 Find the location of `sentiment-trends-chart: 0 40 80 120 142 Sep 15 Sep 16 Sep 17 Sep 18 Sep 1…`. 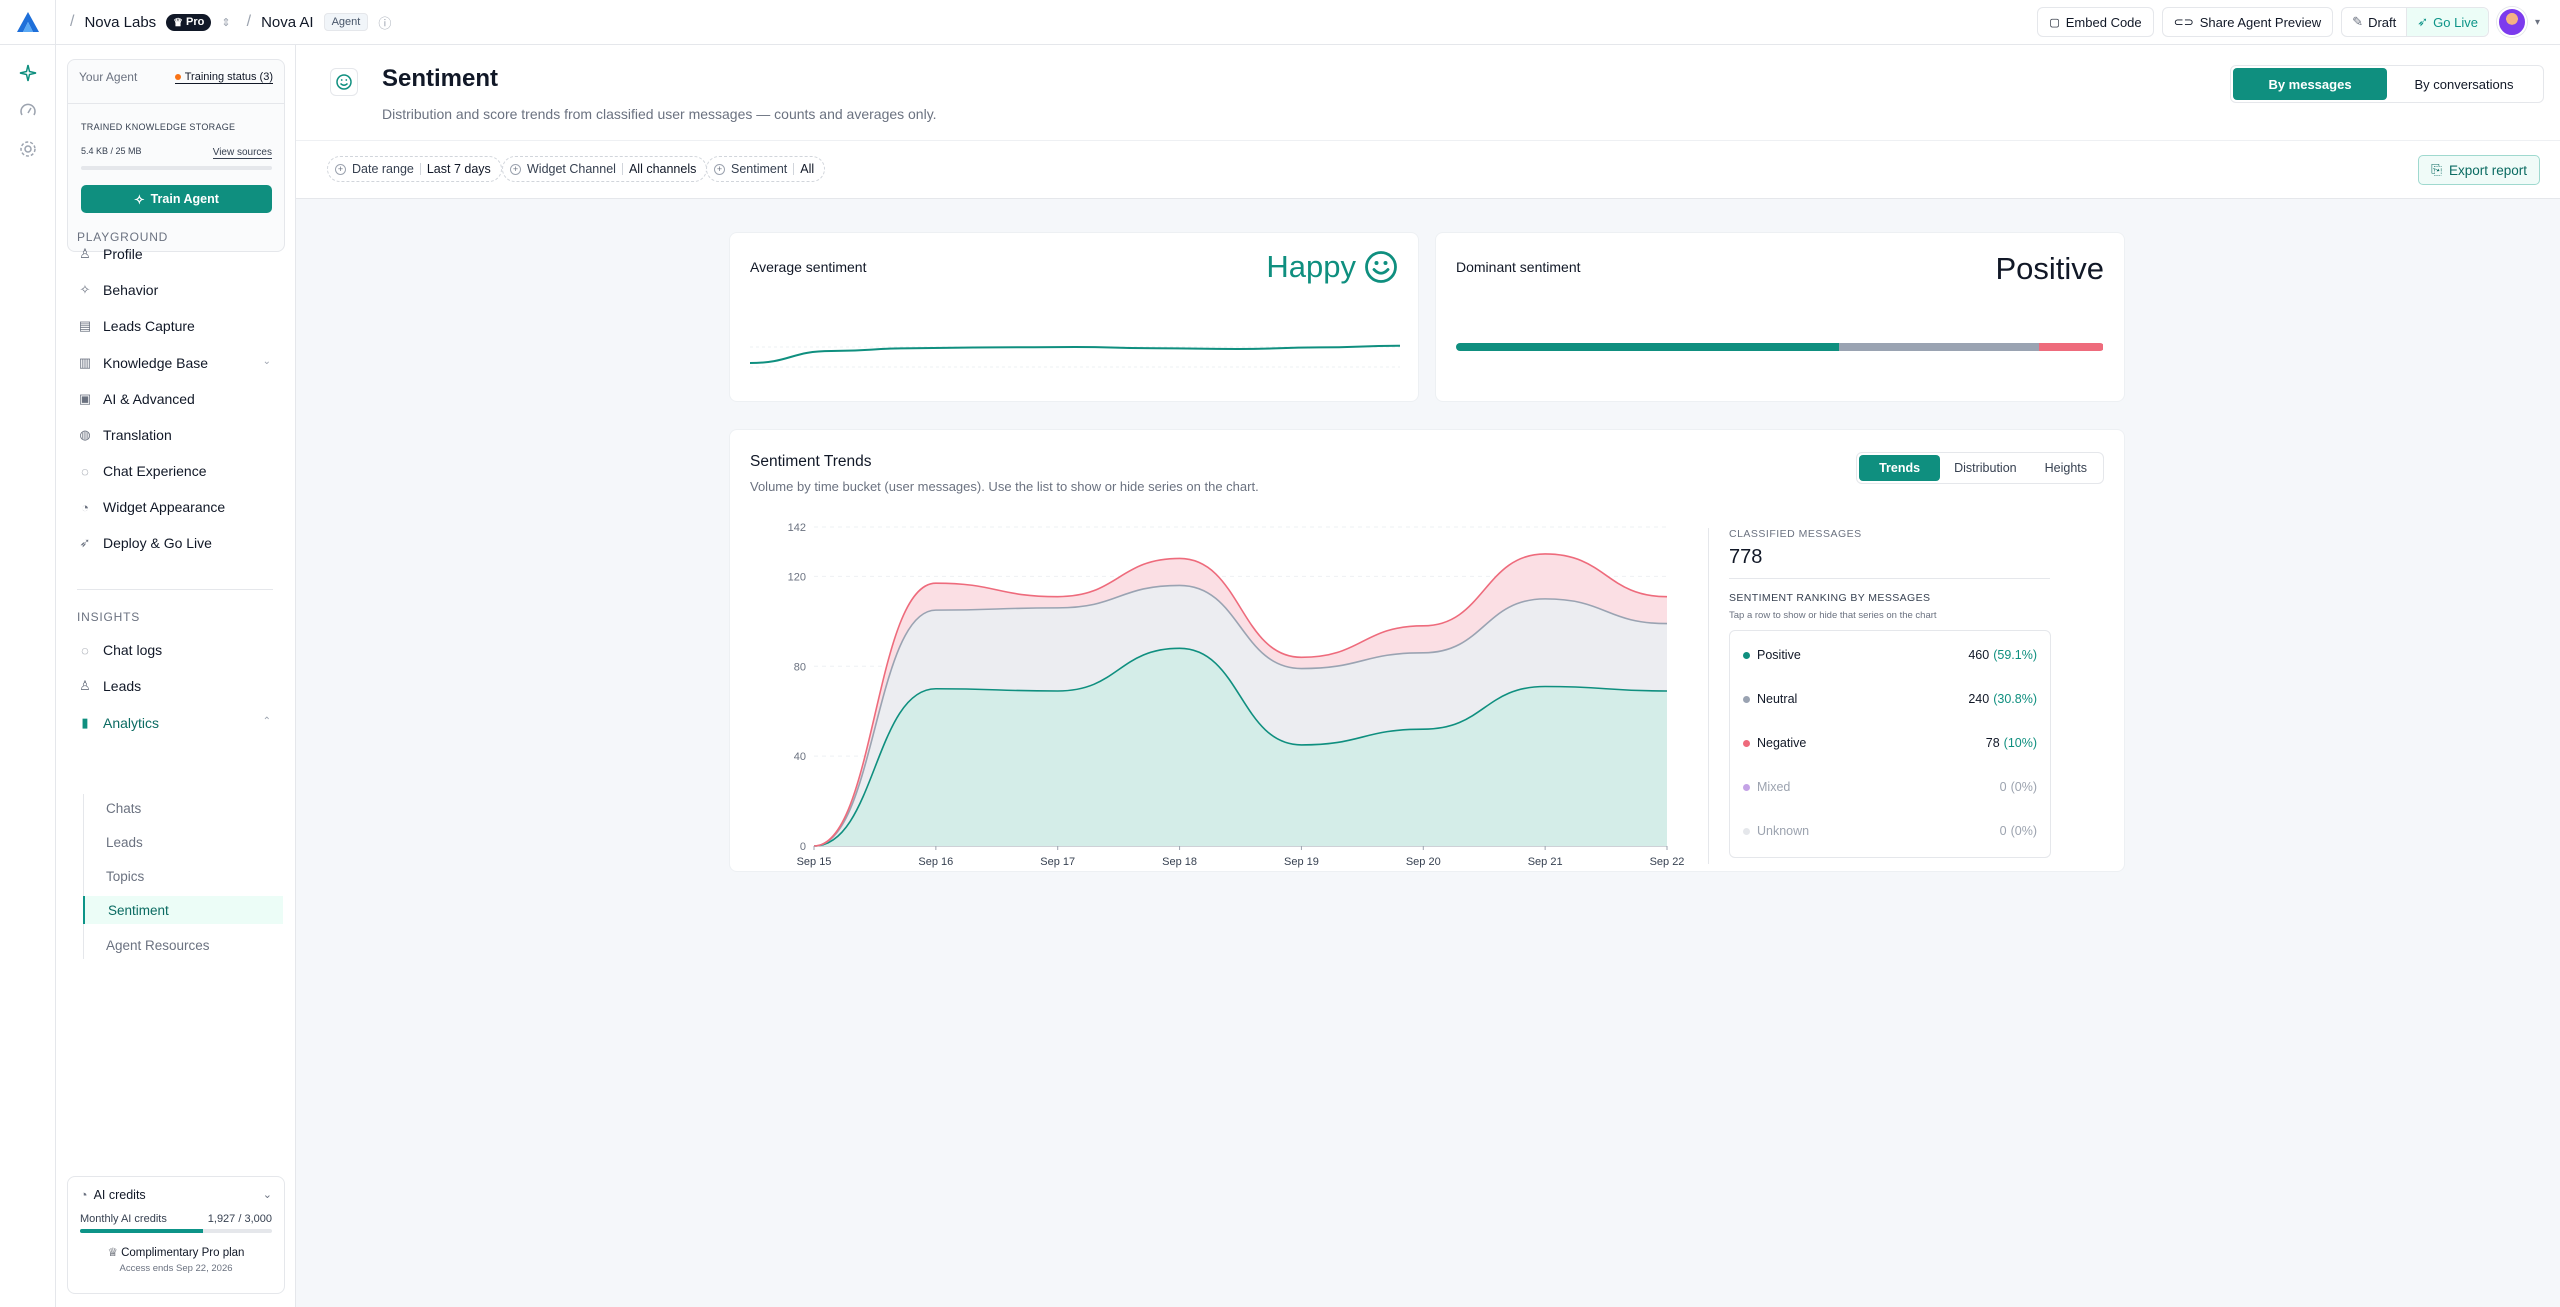

sentiment-trends-chart: 0 40 80 120 142 Sep 15 Sep 16 Sep 17 Sep 18 Sep 1… is located at coordinates (1236, 695).